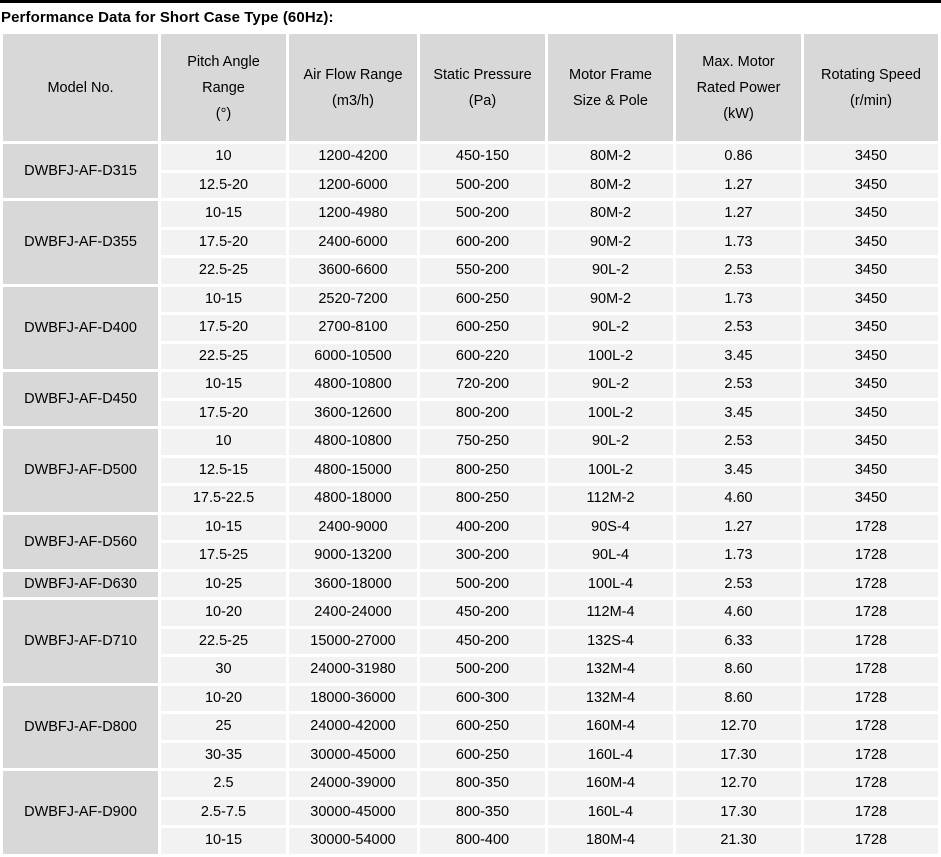 The width and height of the screenshot is (941, 857). Describe the element at coordinates (223, 470) in the screenshot. I see `data-cell: 12.5-15` at that location.